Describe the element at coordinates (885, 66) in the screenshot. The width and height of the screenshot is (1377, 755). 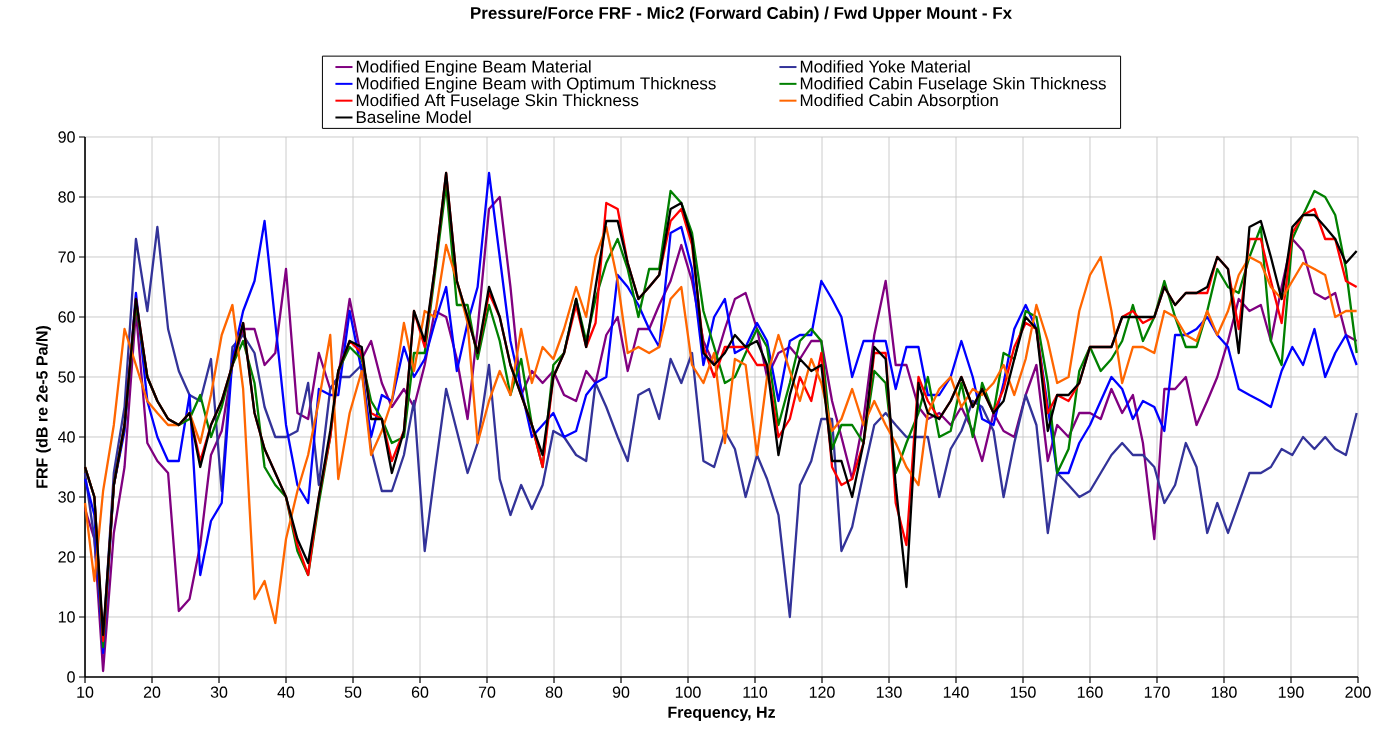
I see `legend-label: Modified Yoke Material` at that location.